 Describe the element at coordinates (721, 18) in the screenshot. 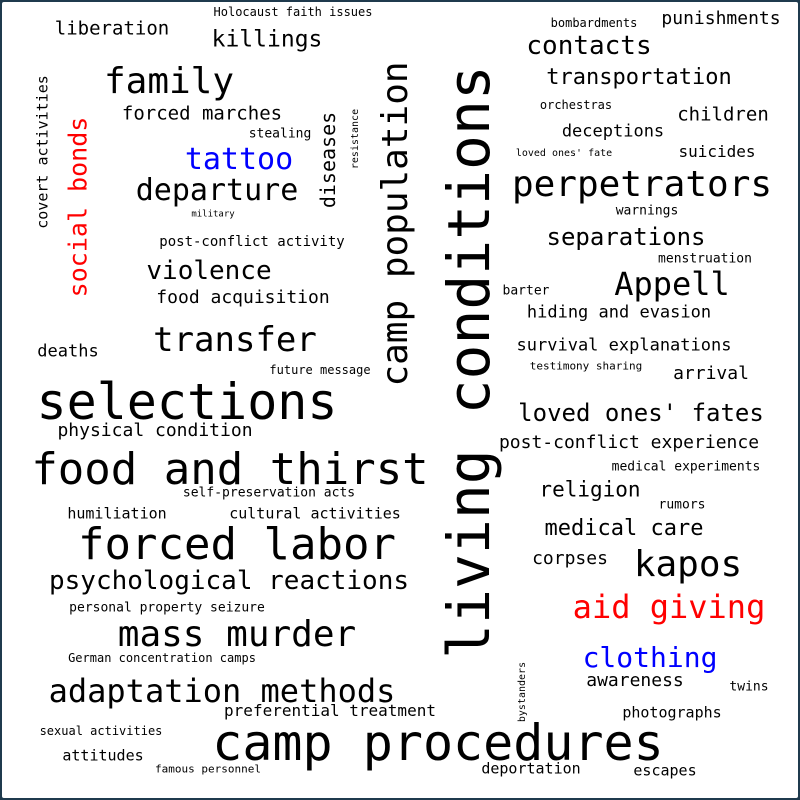

I see `word-punishments: punishments` at that location.